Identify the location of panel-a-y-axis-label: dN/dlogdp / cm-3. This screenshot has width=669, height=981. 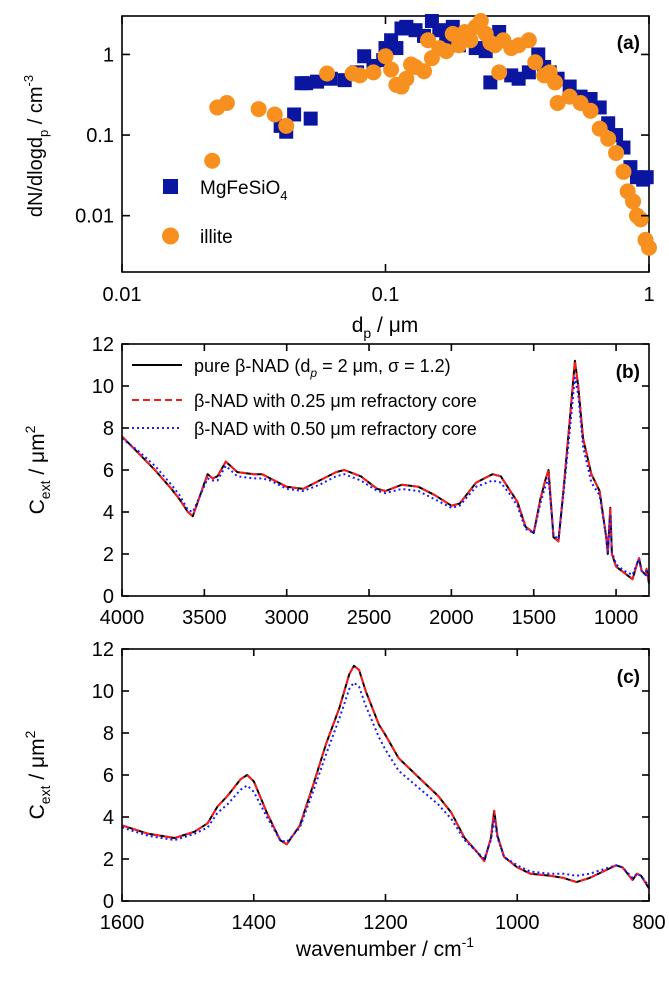
(36, 146).